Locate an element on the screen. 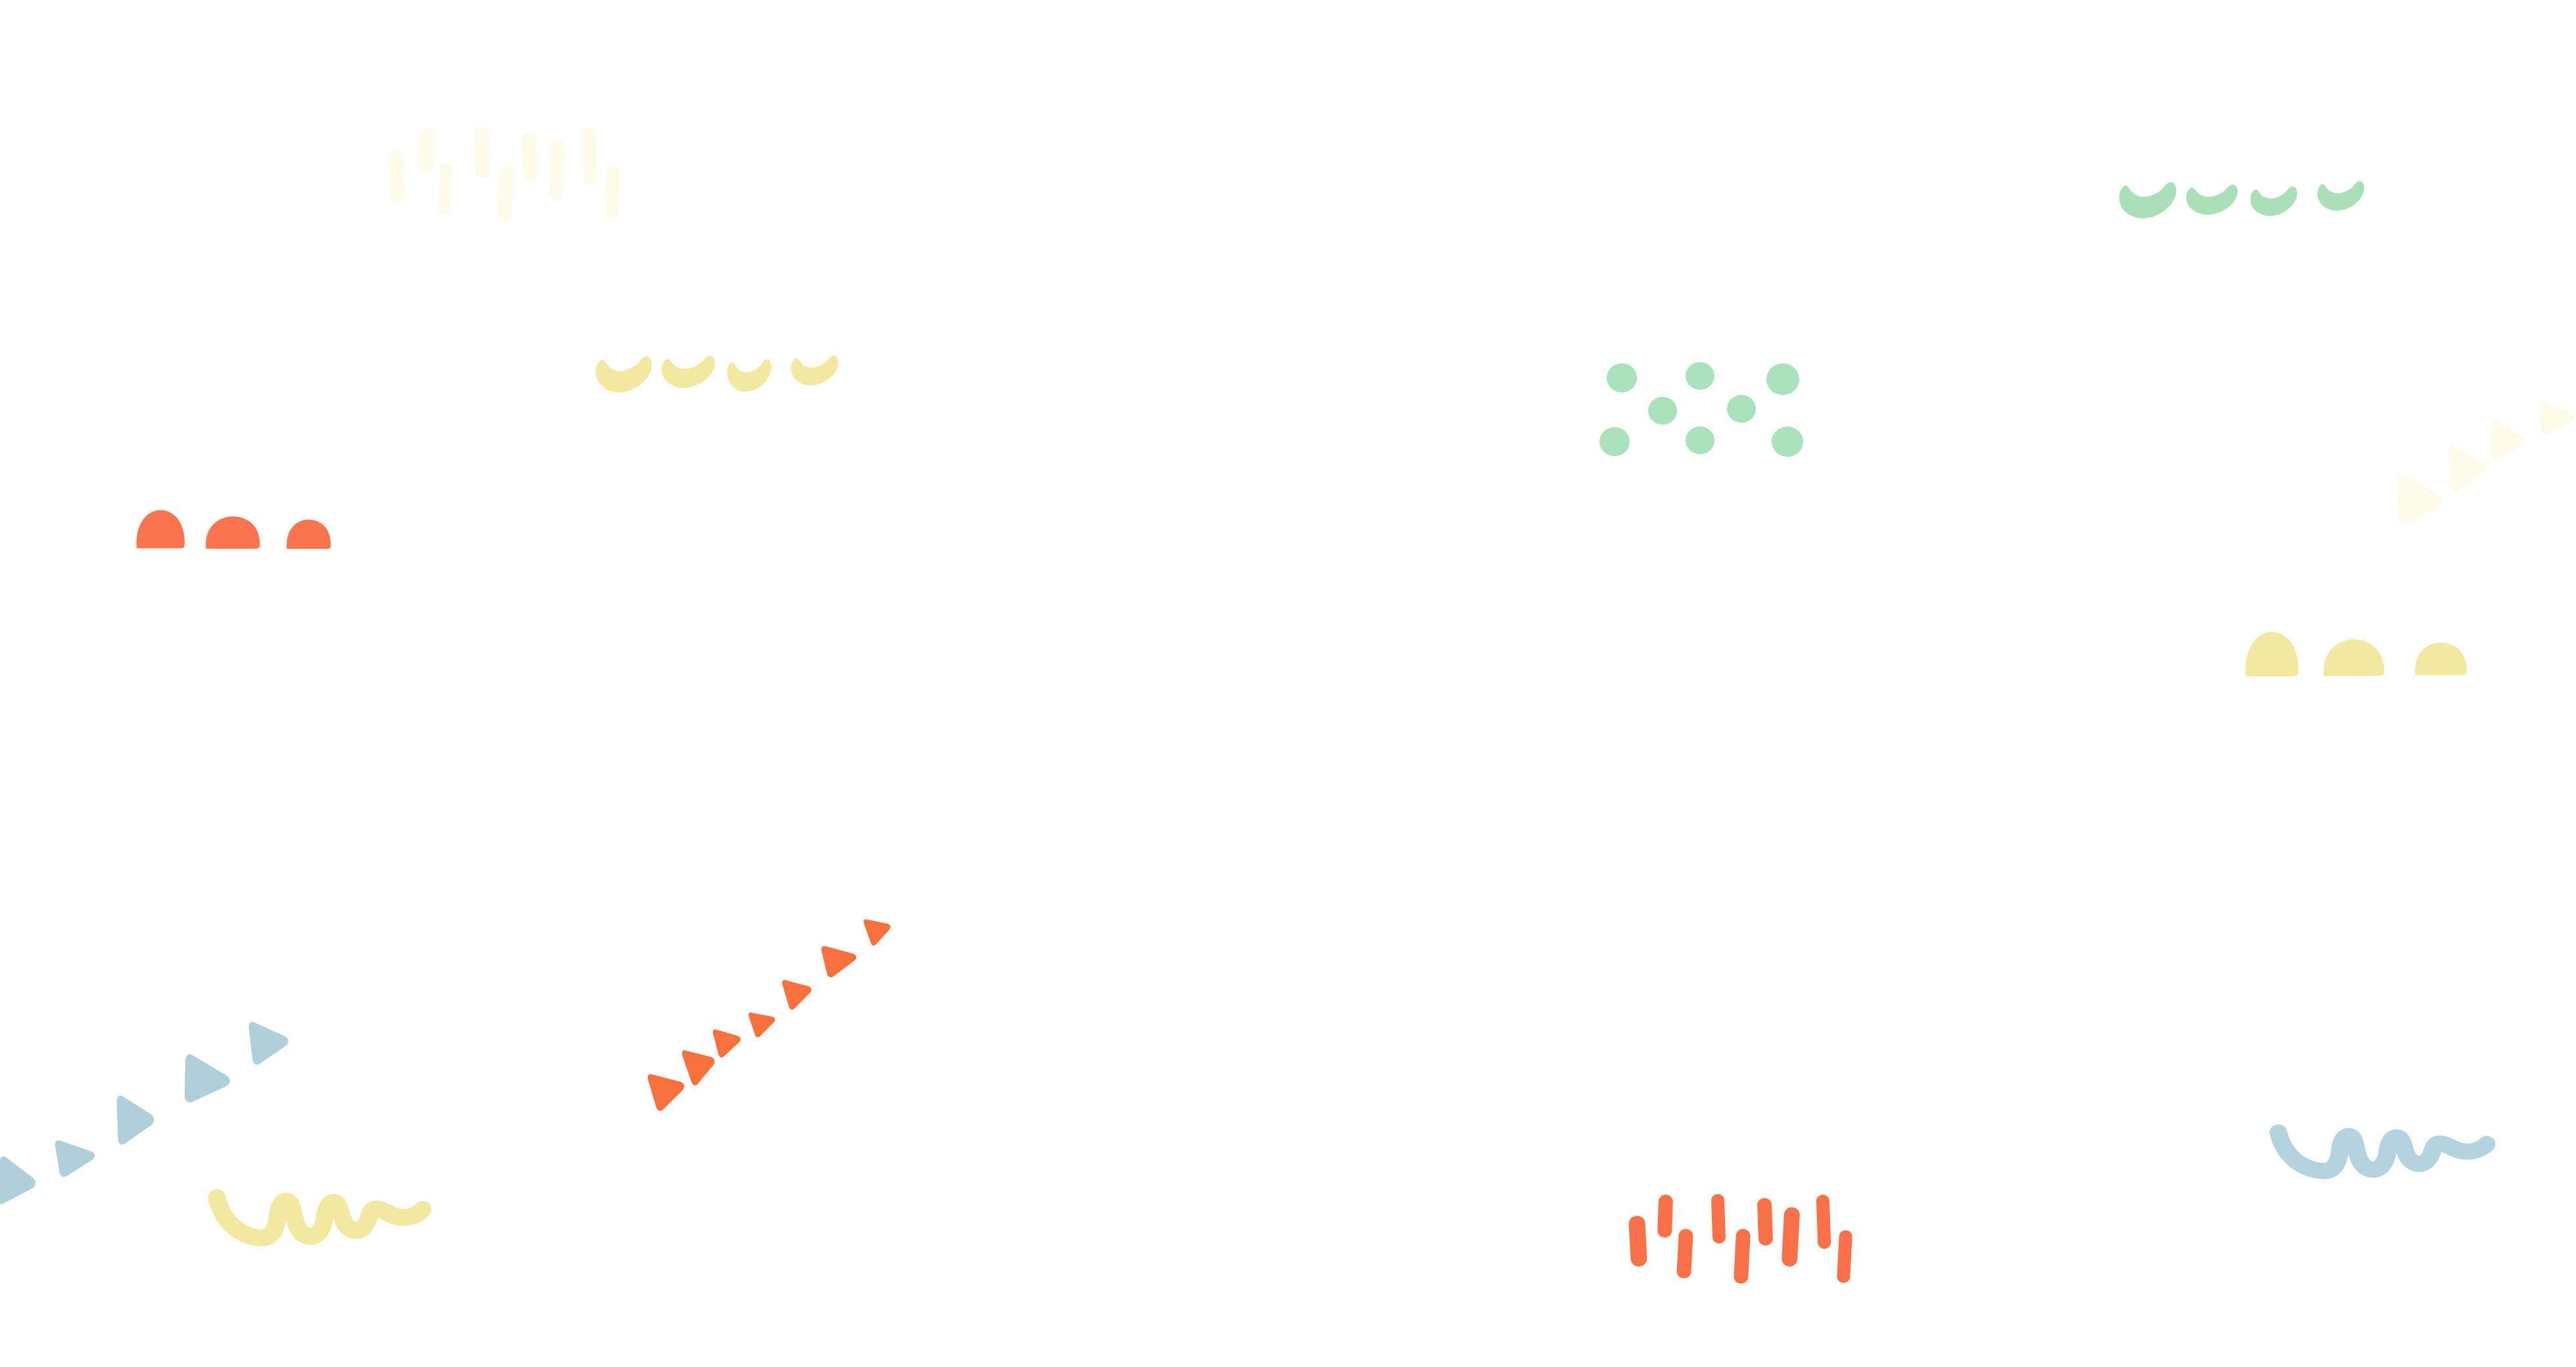 The image size is (2576, 1367). yellow-squiggle is located at coordinates (320, 1218).